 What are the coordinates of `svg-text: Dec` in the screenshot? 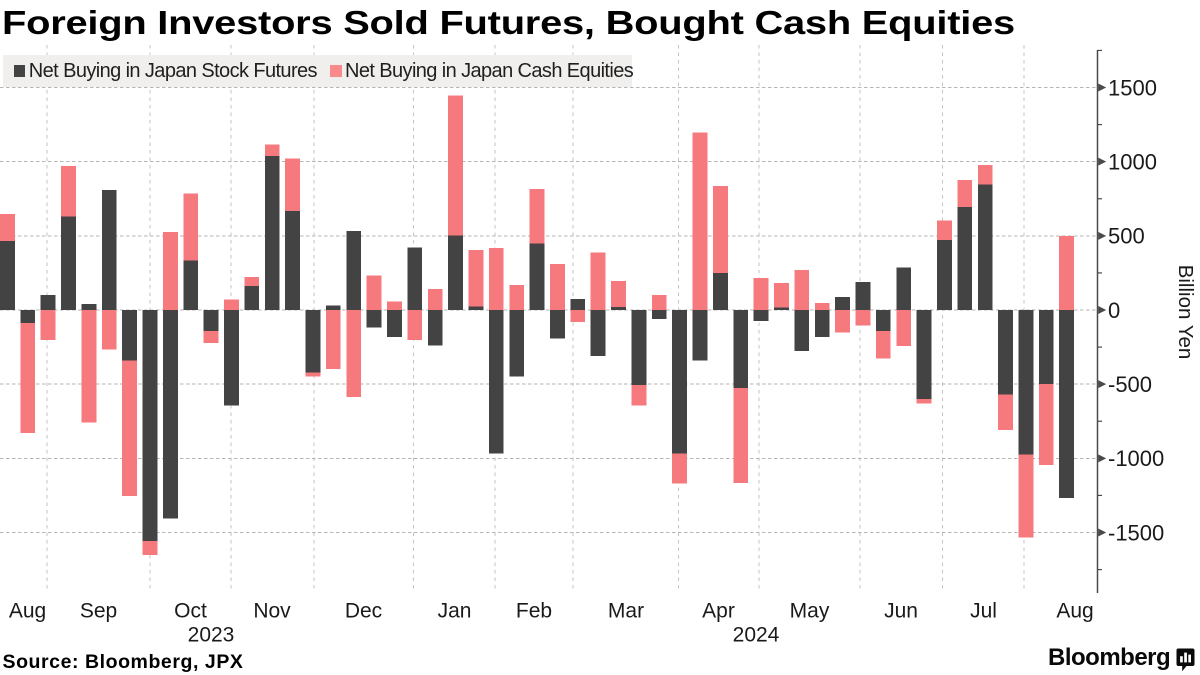 It's located at (363, 611).